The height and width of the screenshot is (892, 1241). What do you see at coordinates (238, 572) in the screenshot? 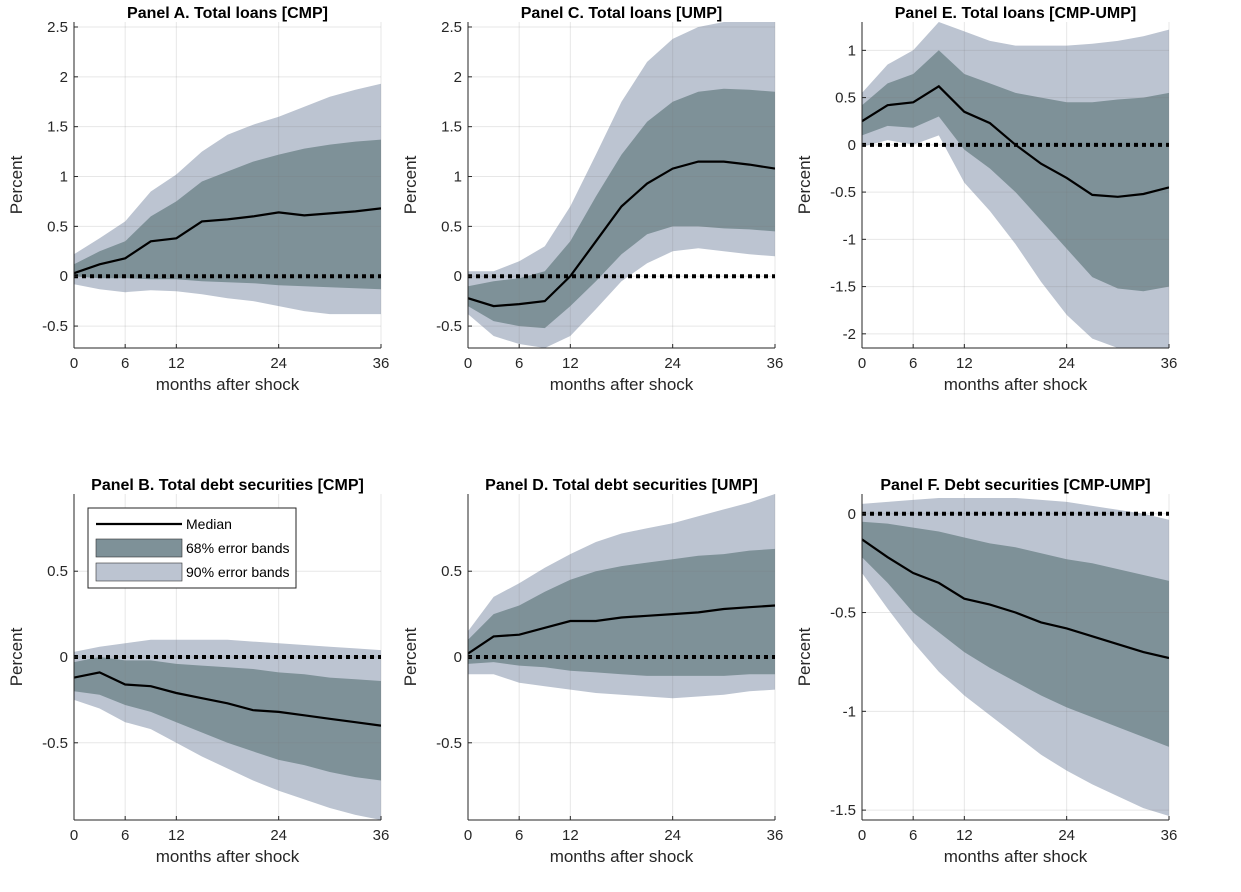
I see `legend-label: 90% error bands` at bounding box center [238, 572].